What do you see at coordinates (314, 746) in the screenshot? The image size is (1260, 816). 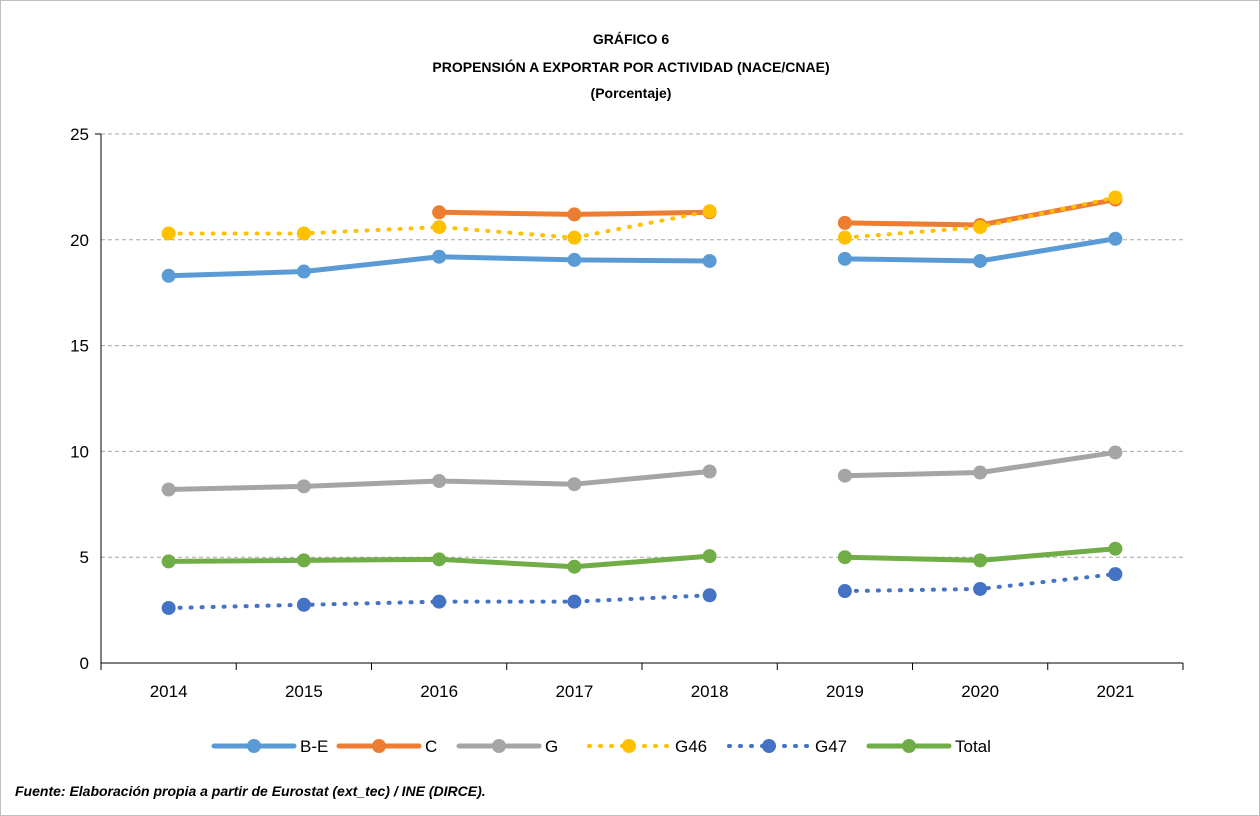 I see `legend-label-b-e: B-E` at bounding box center [314, 746].